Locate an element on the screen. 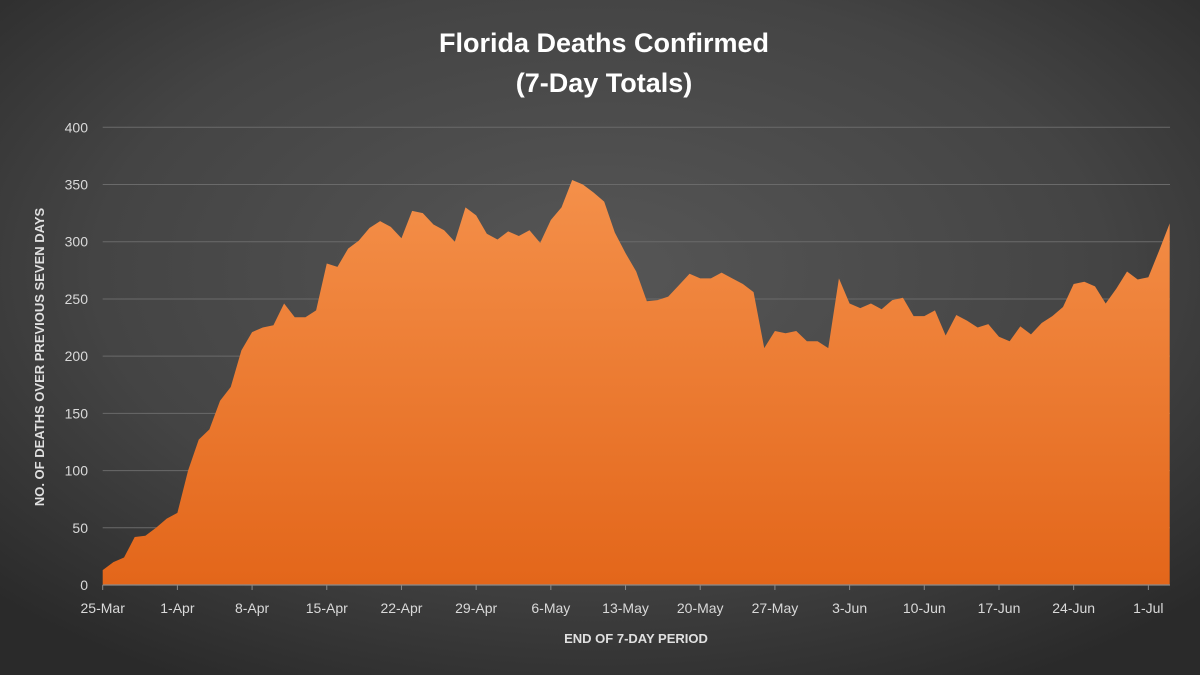 The width and height of the screenshot is (1200, 675). chart-title-line-1: Florida Deaths Confirmed is located at coordinates (604, 43).